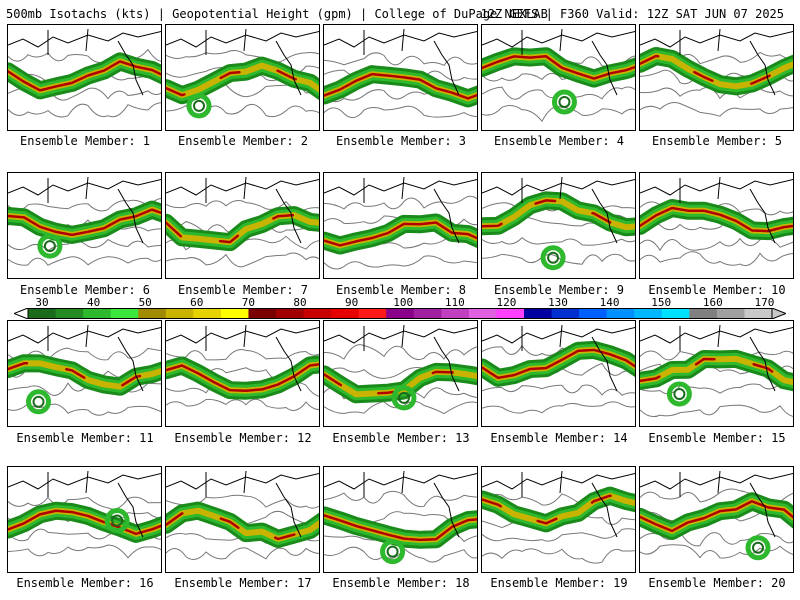  I want to click on ensemble-member-label: Ensemble Member: 13, so click(401, 438).